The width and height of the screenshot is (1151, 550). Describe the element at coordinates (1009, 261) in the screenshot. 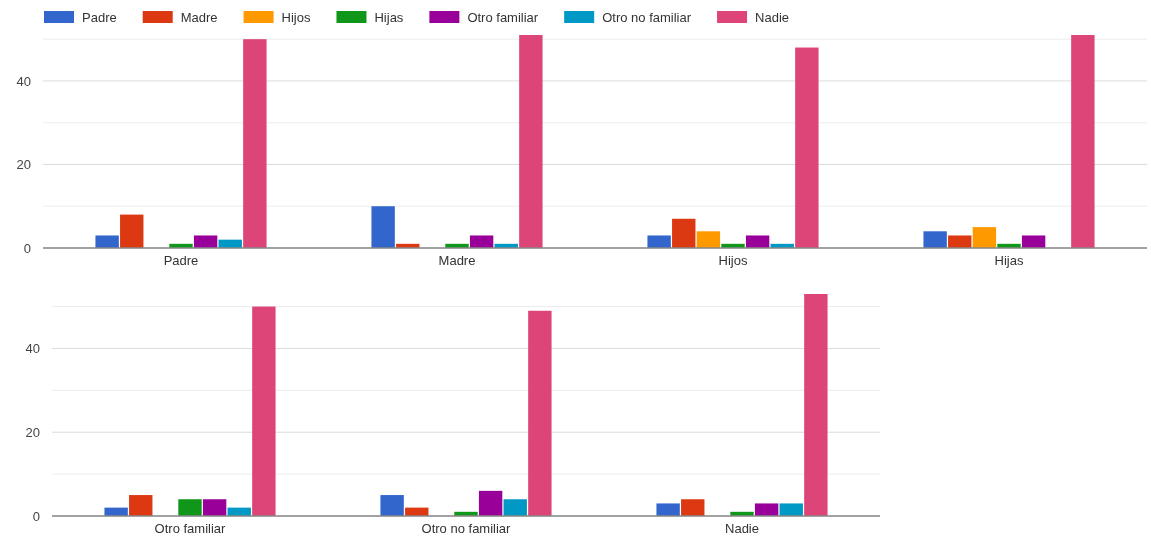

I see `x-tick-label: Hijas` at that location.